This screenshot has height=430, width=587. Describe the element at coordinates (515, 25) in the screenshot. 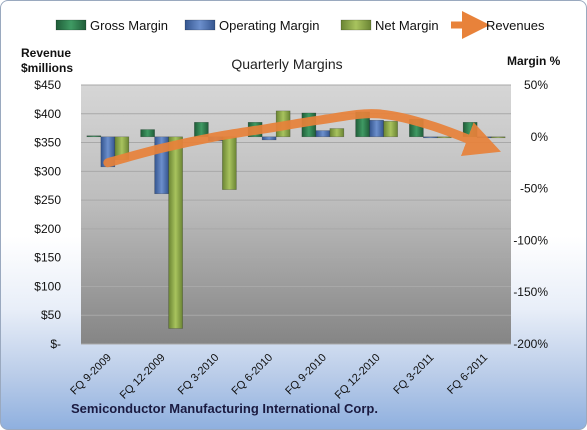

I see `legend-label: Revenues` at that location.